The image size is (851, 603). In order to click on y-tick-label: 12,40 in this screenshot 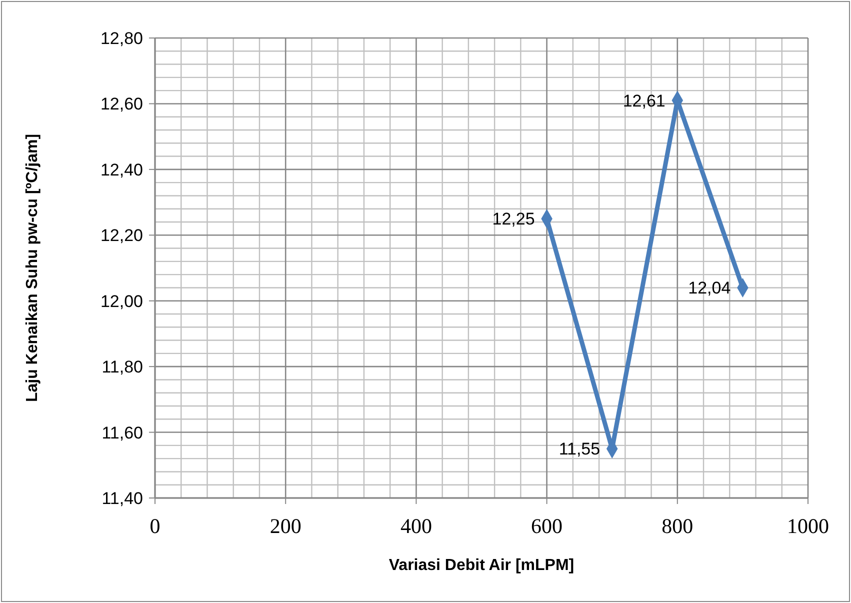, I will do `click(121, 170)`.